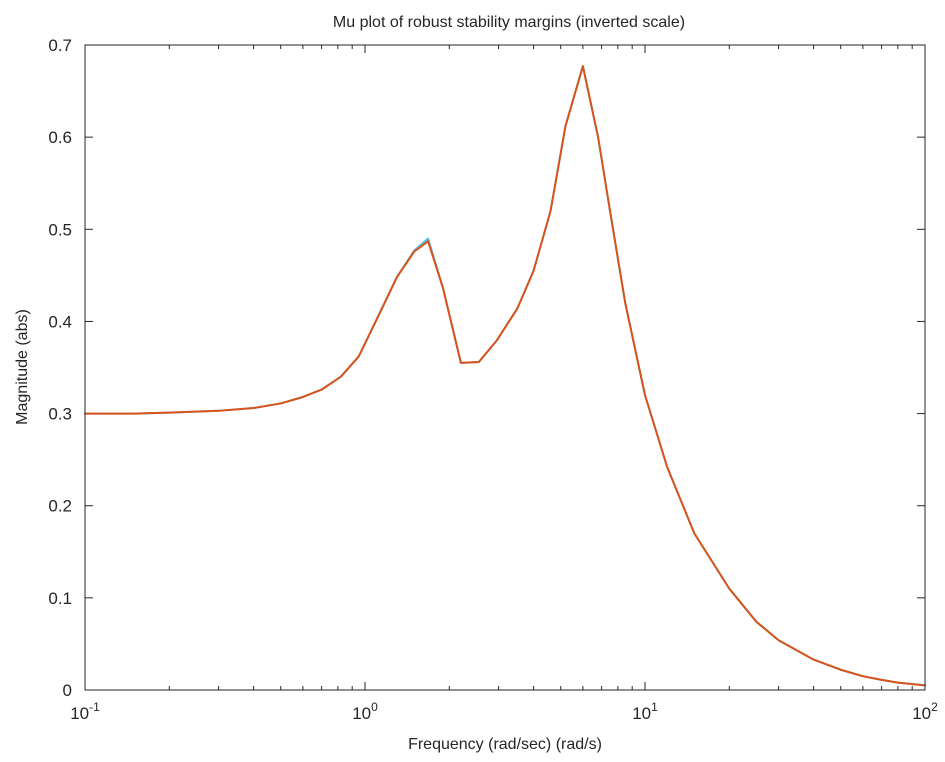 The image size is (945, 762). Describe the element at coordinates (60, 137) in the screenshot. I see `y-tick-label: 0.6` at that location.